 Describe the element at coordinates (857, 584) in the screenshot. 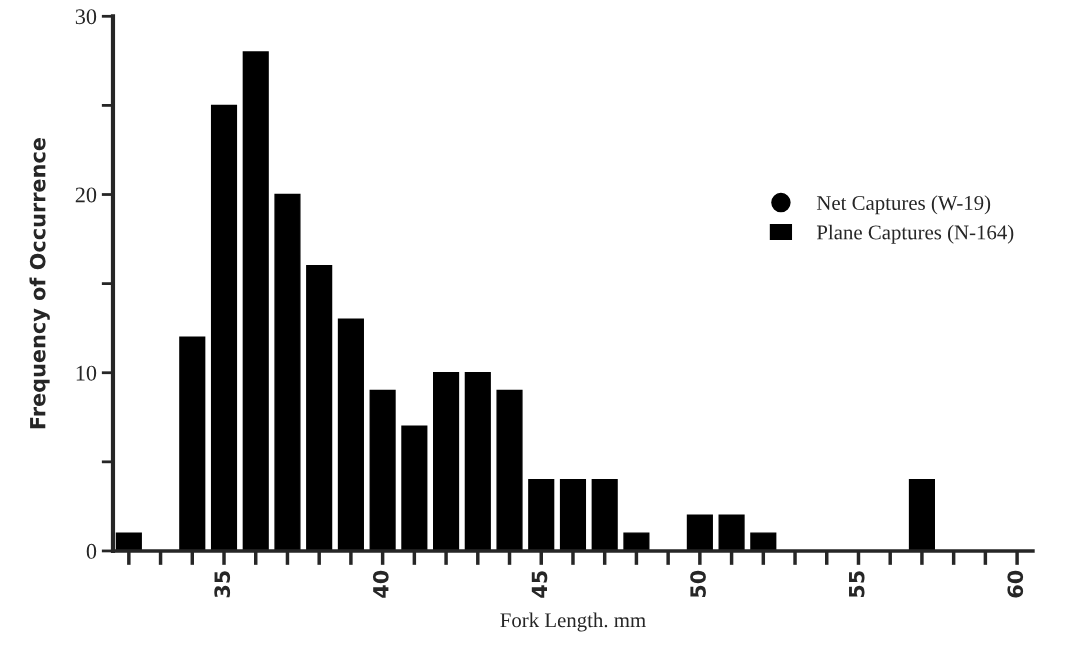

I see `x-tick-label: 55` at that location.